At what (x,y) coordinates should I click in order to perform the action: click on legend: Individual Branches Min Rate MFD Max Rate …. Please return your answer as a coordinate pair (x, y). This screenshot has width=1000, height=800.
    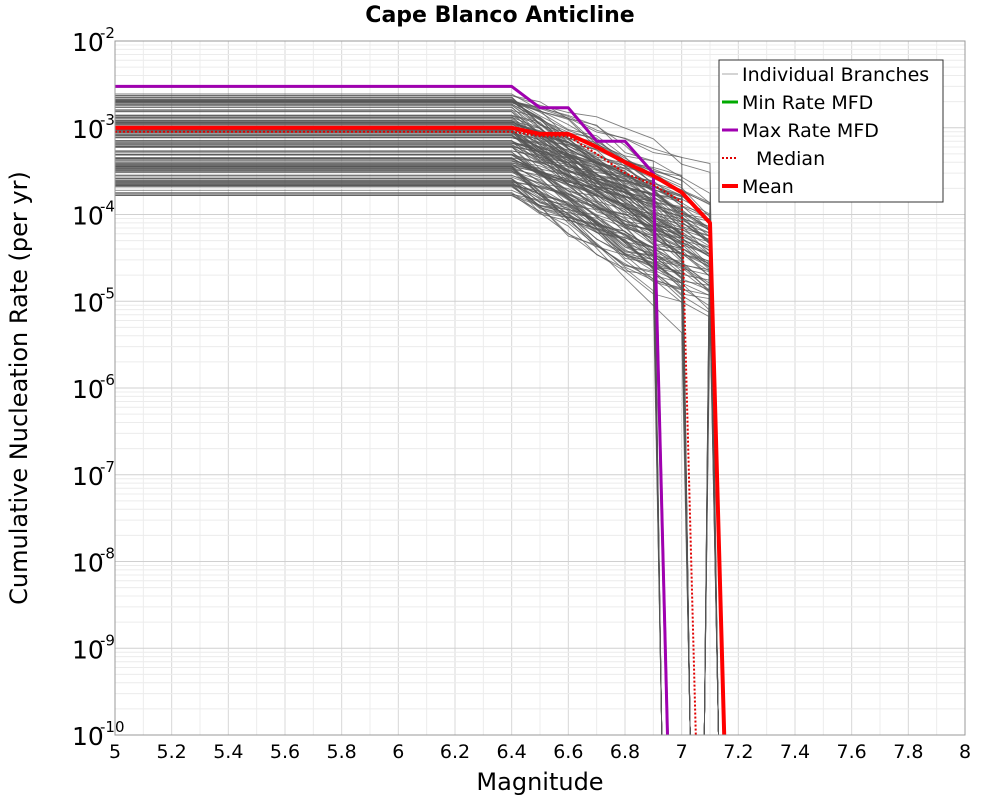
    Looking at the image, I should click on (831, 131).